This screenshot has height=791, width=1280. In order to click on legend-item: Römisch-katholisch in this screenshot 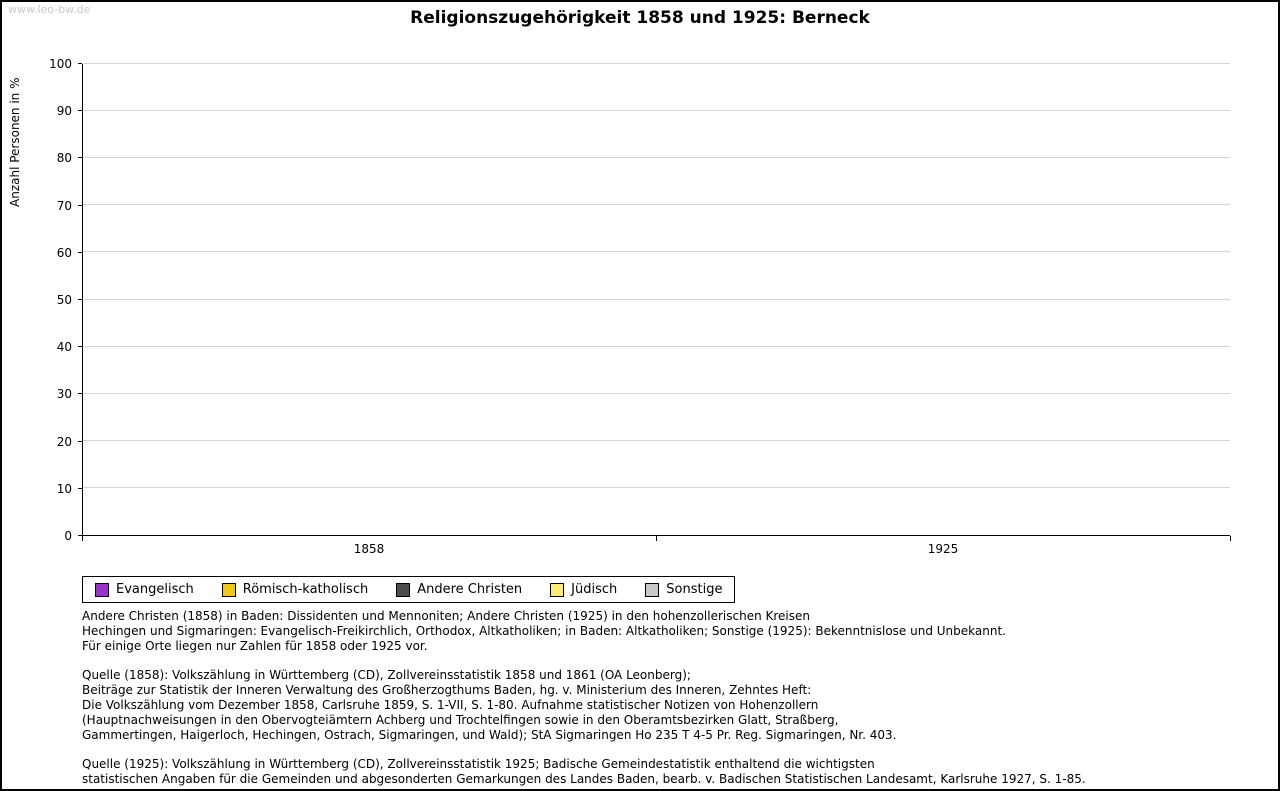, I will do `click(295, 589)`.